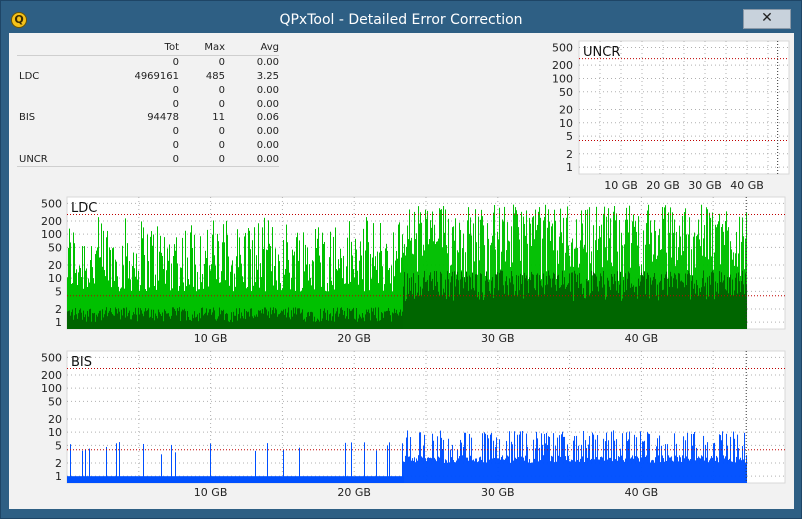 This screenshot has width=802, height=519. I want to click on close-button: ✕, so click(767, 19).